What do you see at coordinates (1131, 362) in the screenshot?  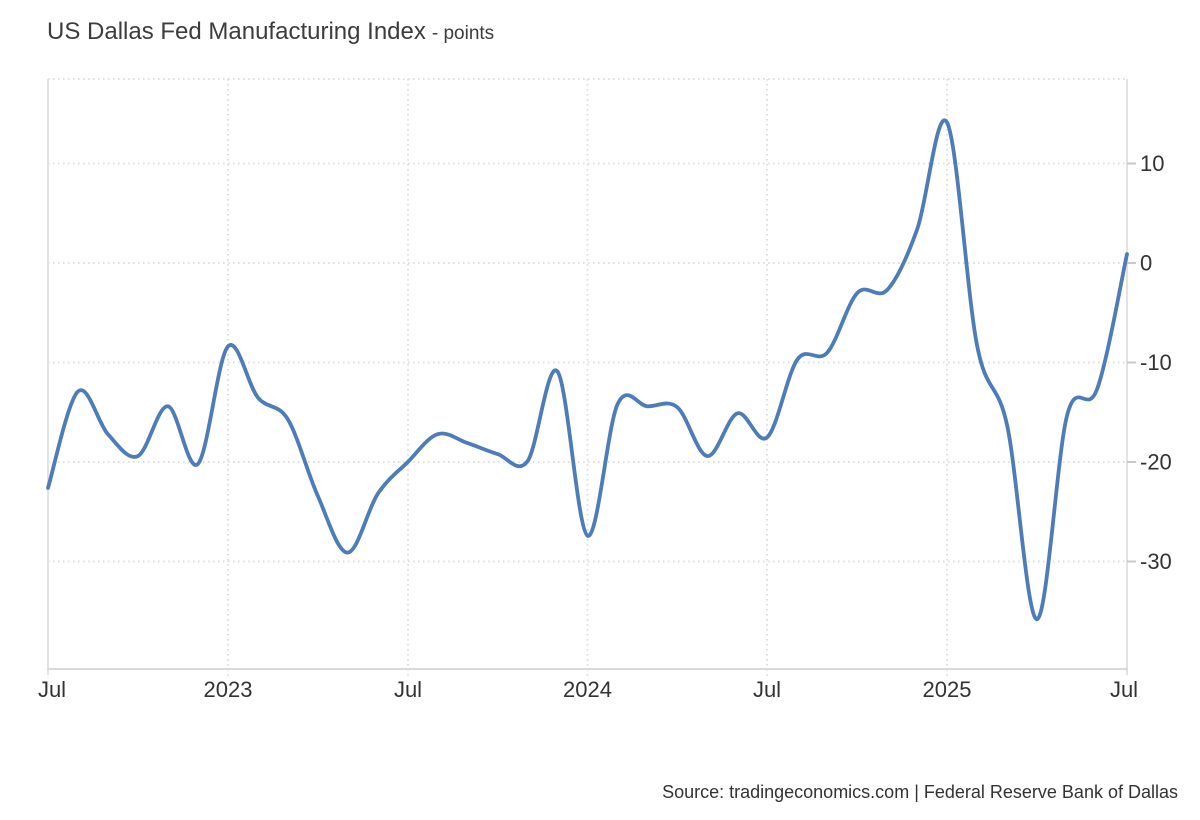 I see `y-axis-ticks` at bounding box center [1131, 362].